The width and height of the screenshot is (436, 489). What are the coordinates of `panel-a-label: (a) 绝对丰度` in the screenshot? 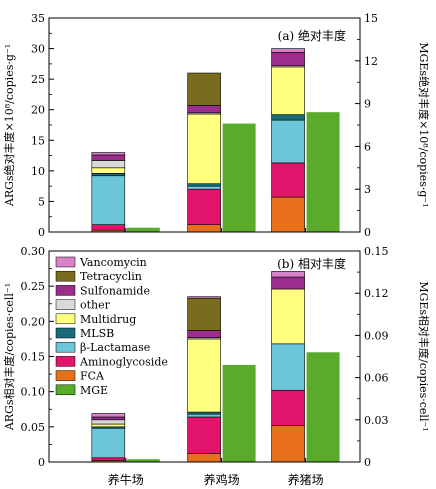 It's located at (312, 35).